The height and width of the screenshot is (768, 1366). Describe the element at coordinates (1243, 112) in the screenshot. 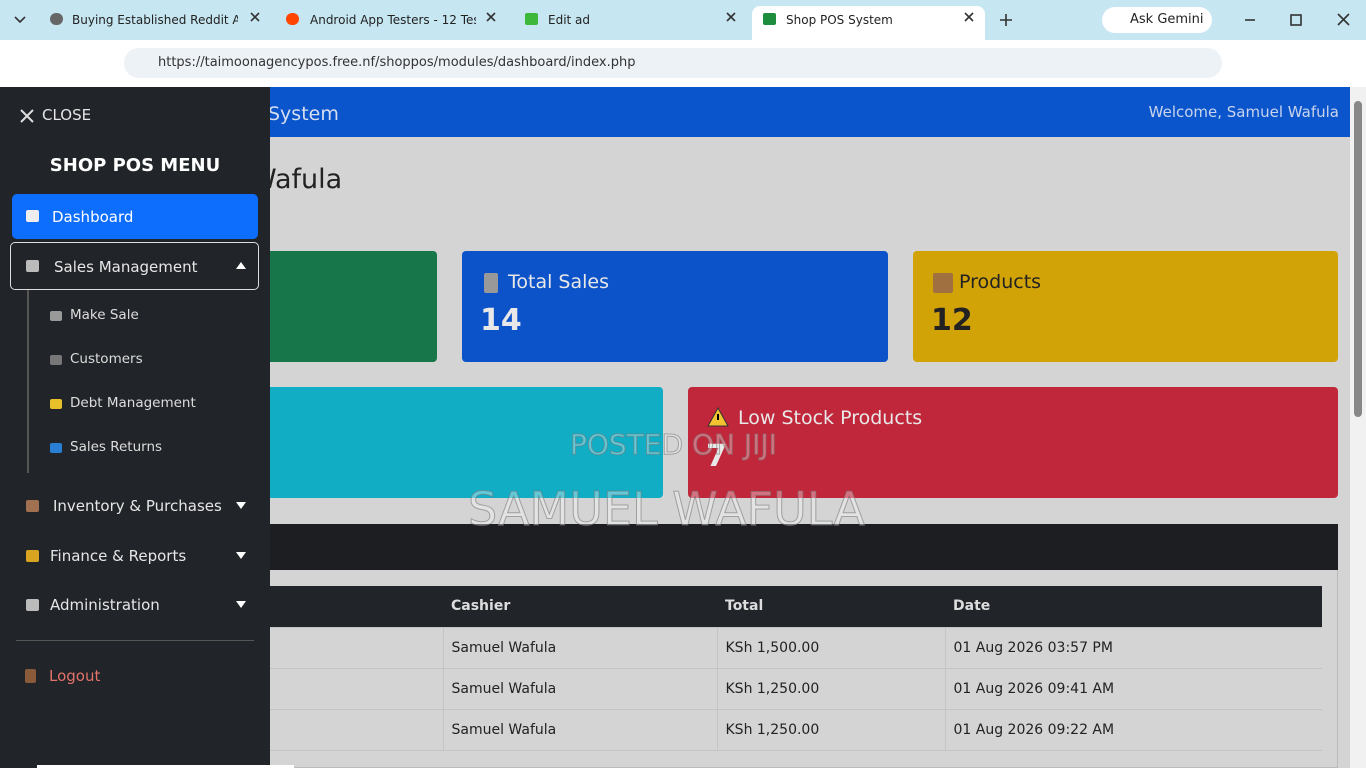

I see `welcome: Welcome, Samuel Wafula` at that location.